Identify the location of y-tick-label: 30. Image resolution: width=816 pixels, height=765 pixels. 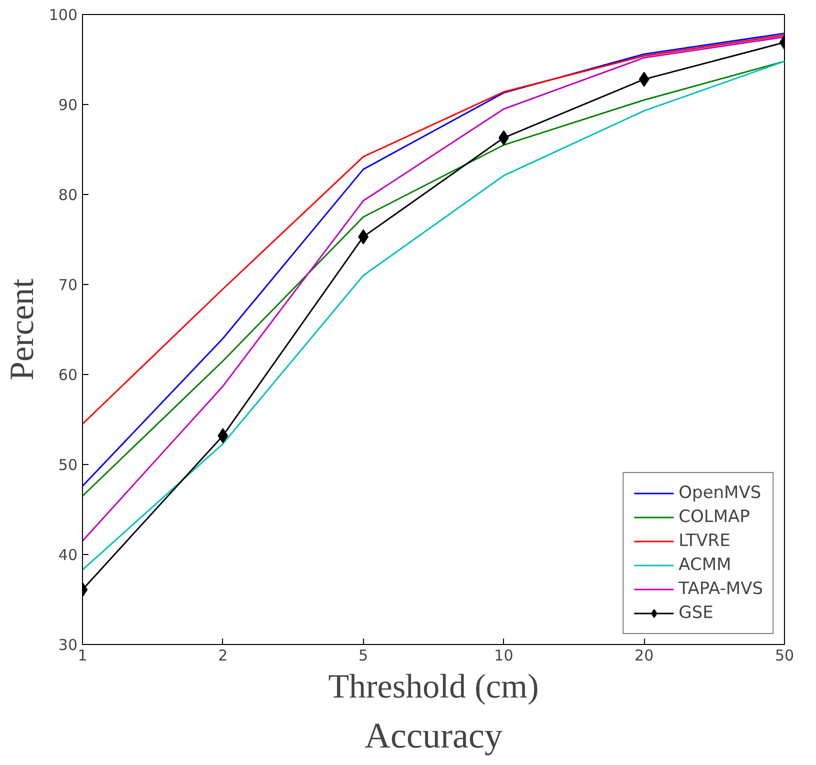
(68, 645).